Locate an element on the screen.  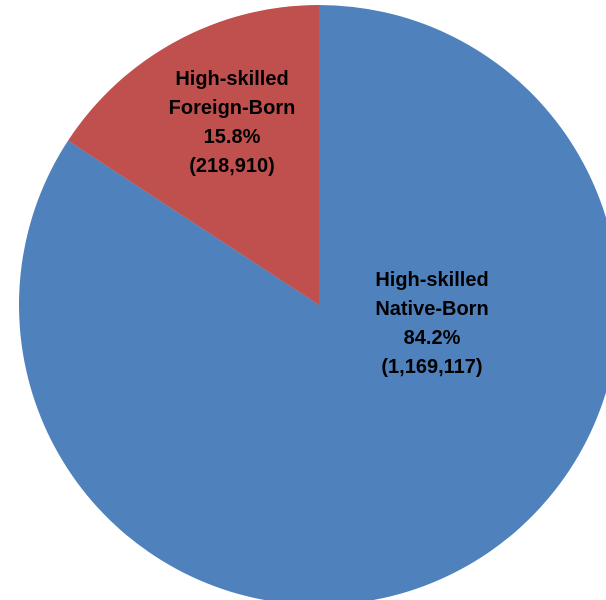
slice-percent-label-native-born: 84.2% is located at coordinates (432, 338).